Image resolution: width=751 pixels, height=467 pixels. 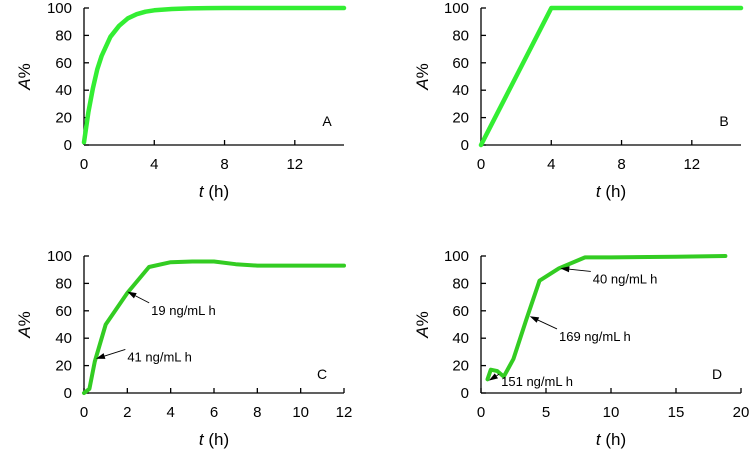 I want to click on annotation-label: 40 ng/mL h, so click(x=625, y=278).